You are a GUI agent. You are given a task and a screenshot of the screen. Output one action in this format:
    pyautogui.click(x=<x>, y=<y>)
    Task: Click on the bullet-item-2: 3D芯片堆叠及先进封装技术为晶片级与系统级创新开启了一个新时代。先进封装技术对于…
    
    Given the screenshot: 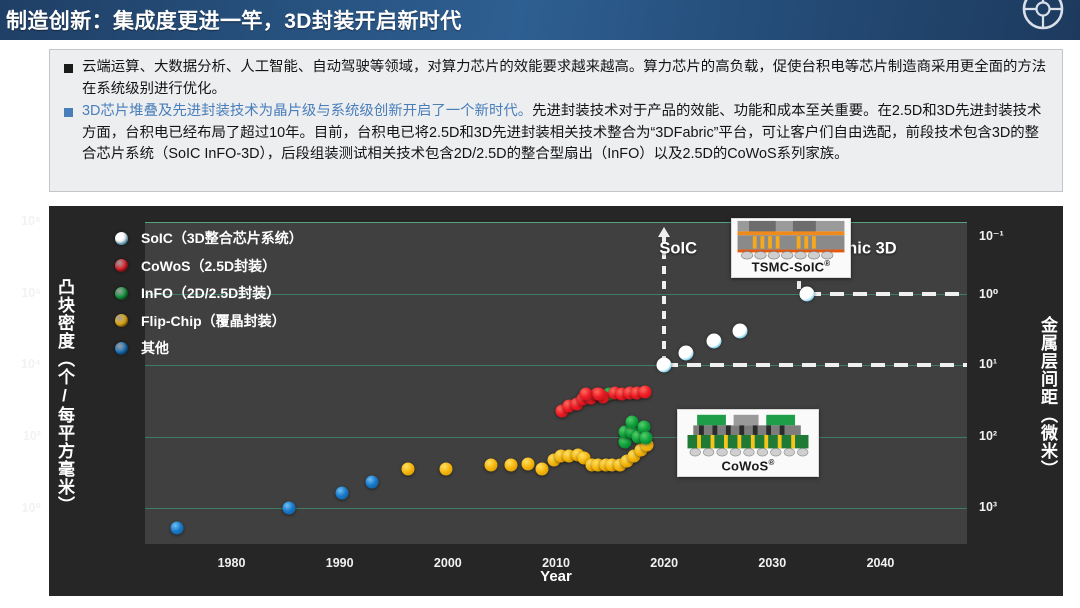 What is the action you would take?
    pyautogui.click(x=556, y=133)
    